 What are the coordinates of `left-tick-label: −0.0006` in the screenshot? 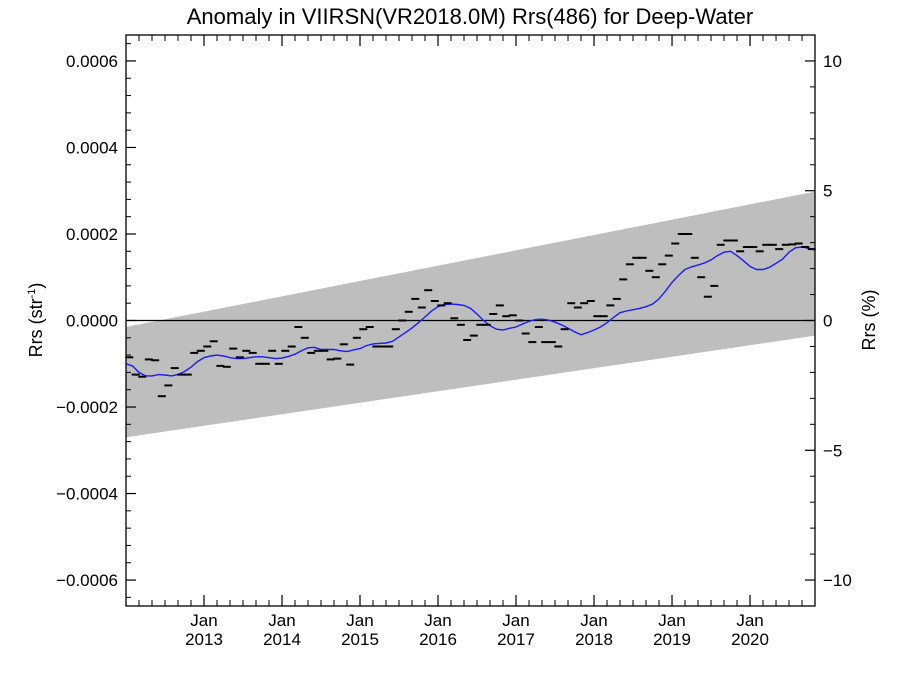 It's located at (87, 580).